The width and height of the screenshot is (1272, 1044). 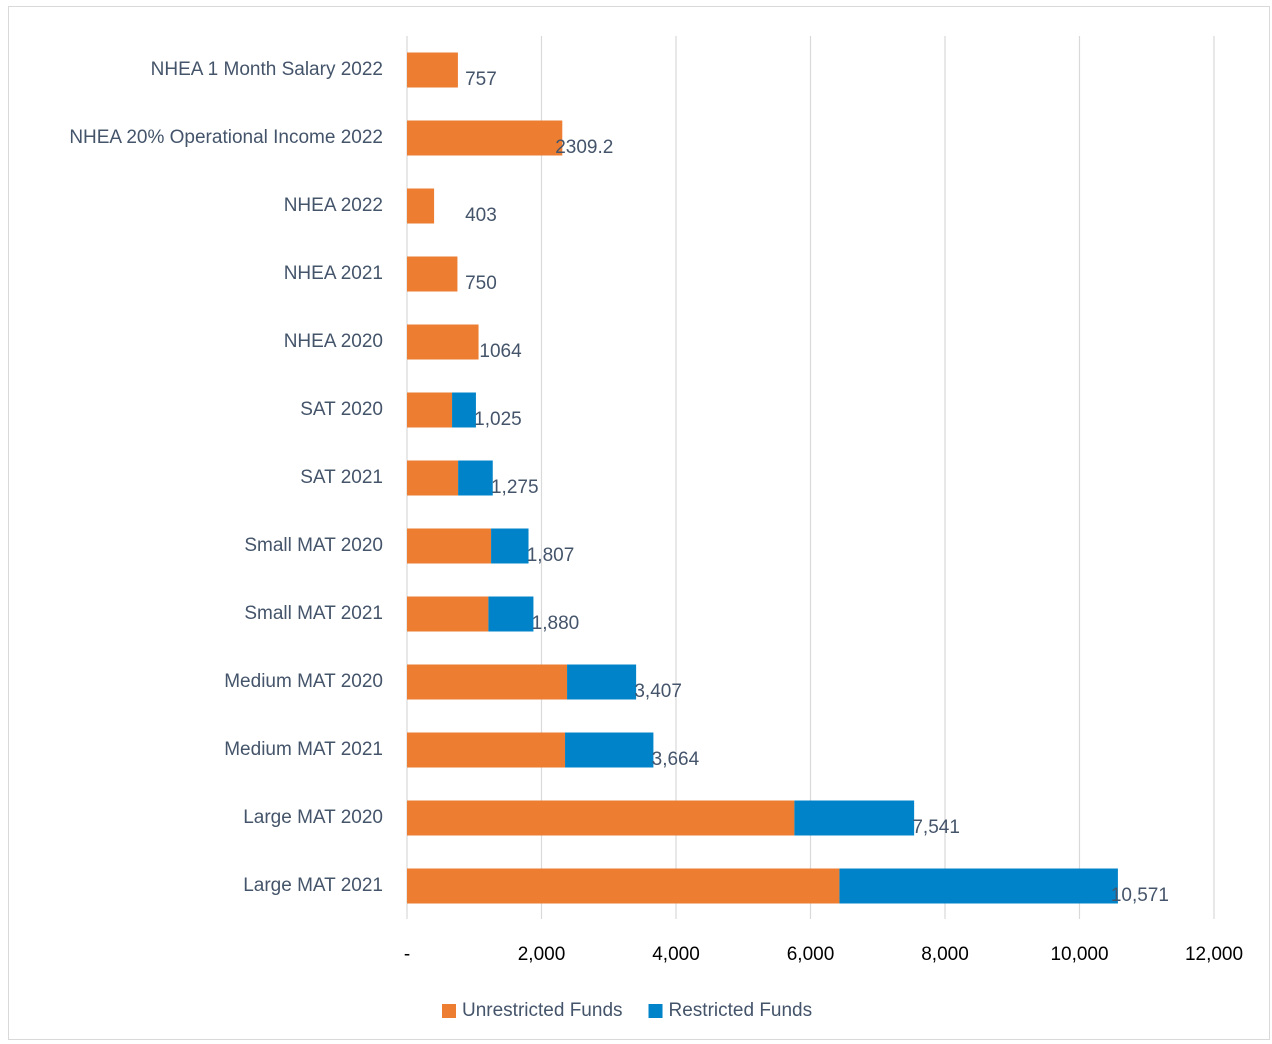 What do you see at coordinates (542, 1010) in the screenshot?
I see `legend-label: Unrestricted Funds` at bounding box center [542, 1010].